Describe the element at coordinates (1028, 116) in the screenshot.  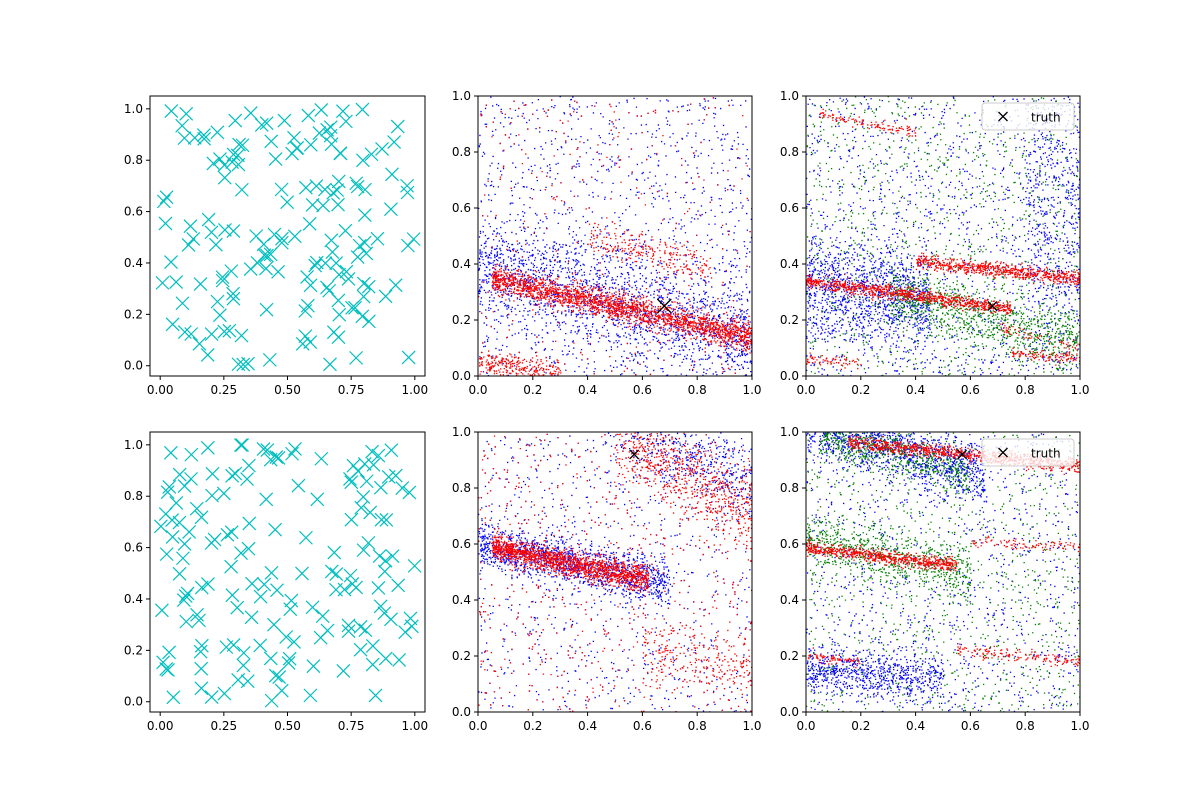
I see `legend-box` at that location.